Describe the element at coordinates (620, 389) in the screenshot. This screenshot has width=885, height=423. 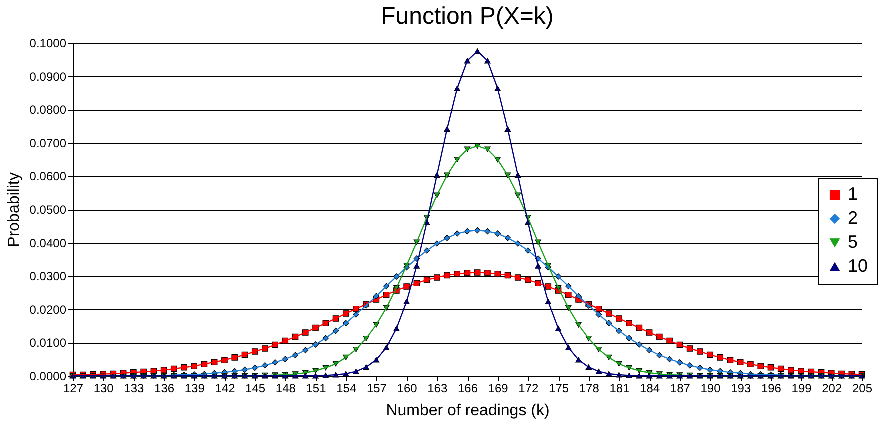
I see `x-tick-label: 181` at that location.